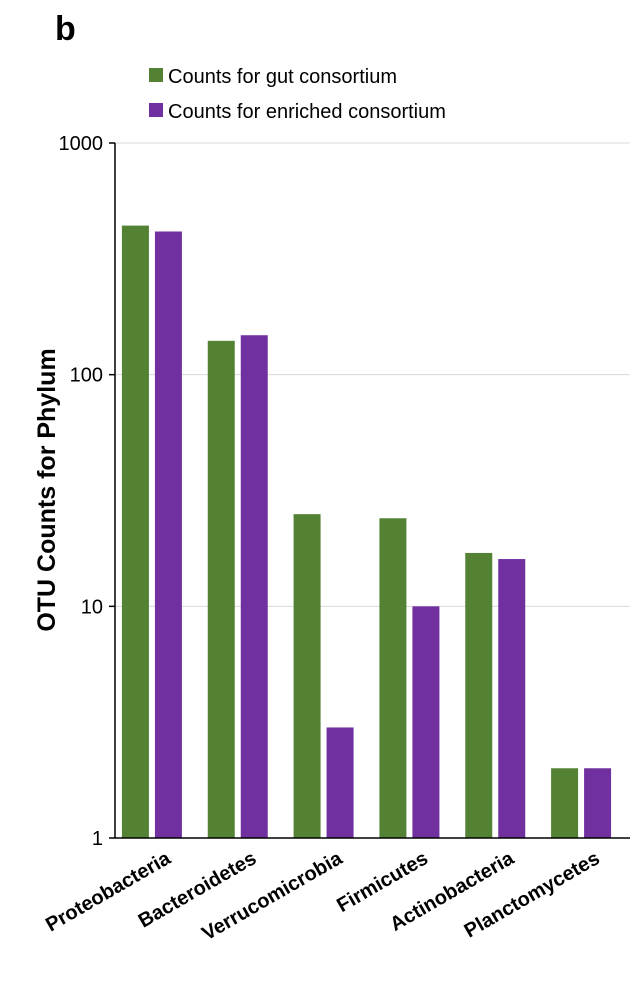 The width and height of the screenshot is (634, 1006). What do you see at coordinates (156, 110) in the screenshot?
I see `legend-swatch-enriched` at bounding box center [156, 110].